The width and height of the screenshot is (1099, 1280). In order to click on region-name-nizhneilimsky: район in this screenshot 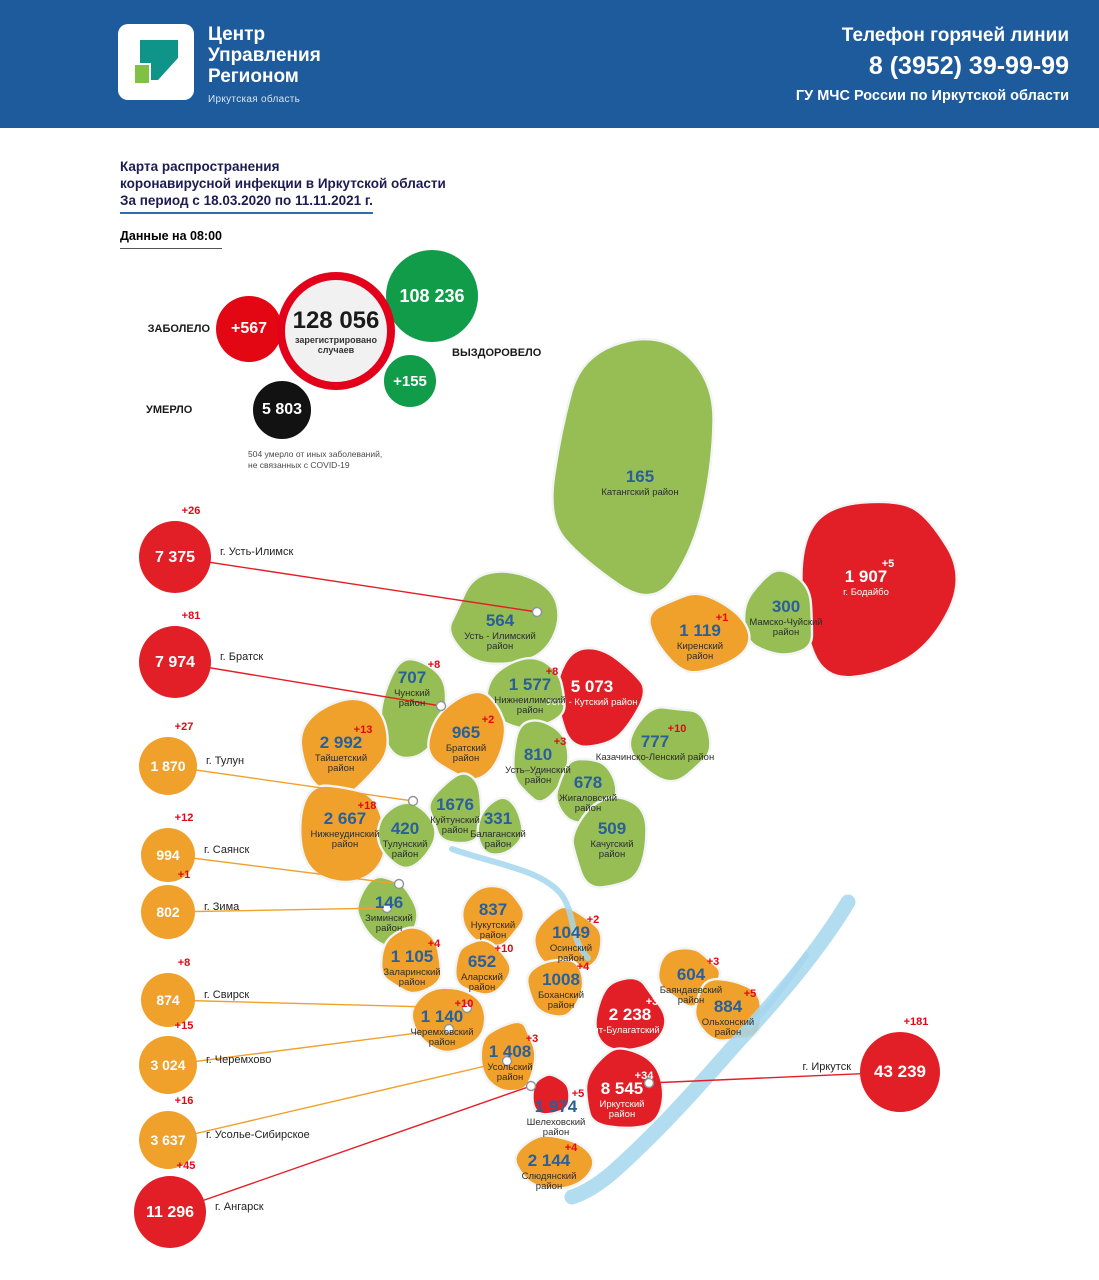, I will do `click(530, 710)`.